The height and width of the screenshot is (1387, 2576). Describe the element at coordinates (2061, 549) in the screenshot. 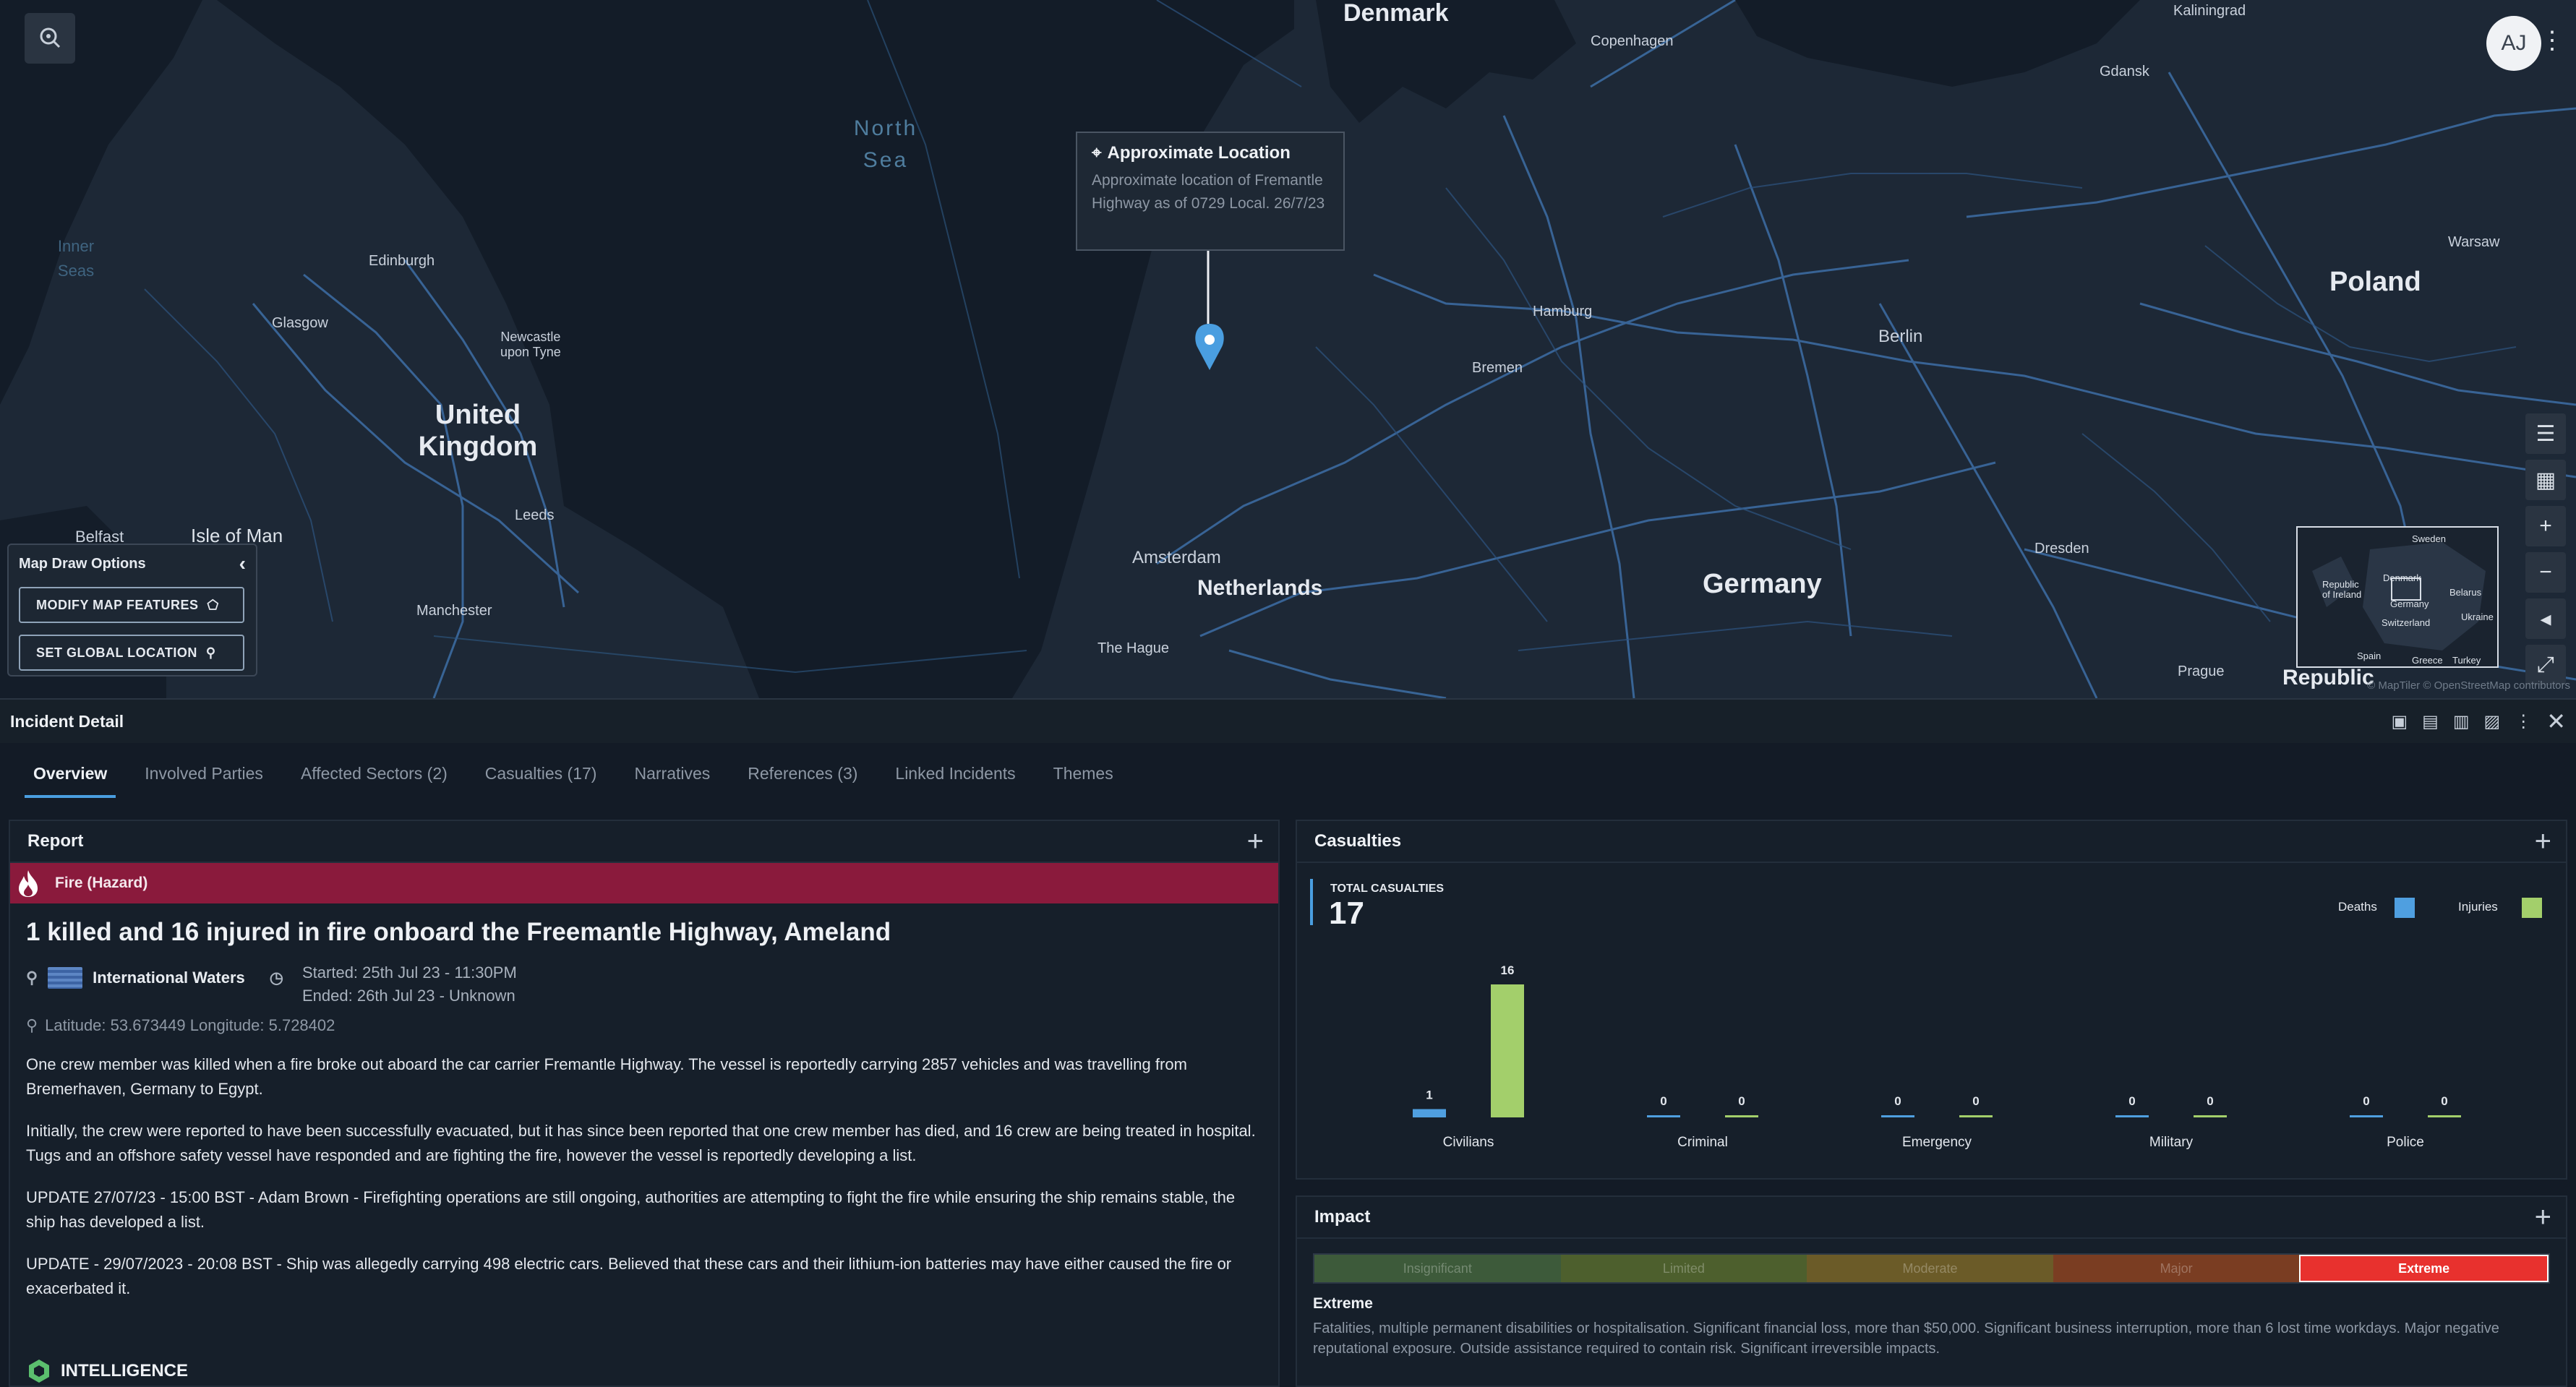

I see `city-label: Dresden` at that location.